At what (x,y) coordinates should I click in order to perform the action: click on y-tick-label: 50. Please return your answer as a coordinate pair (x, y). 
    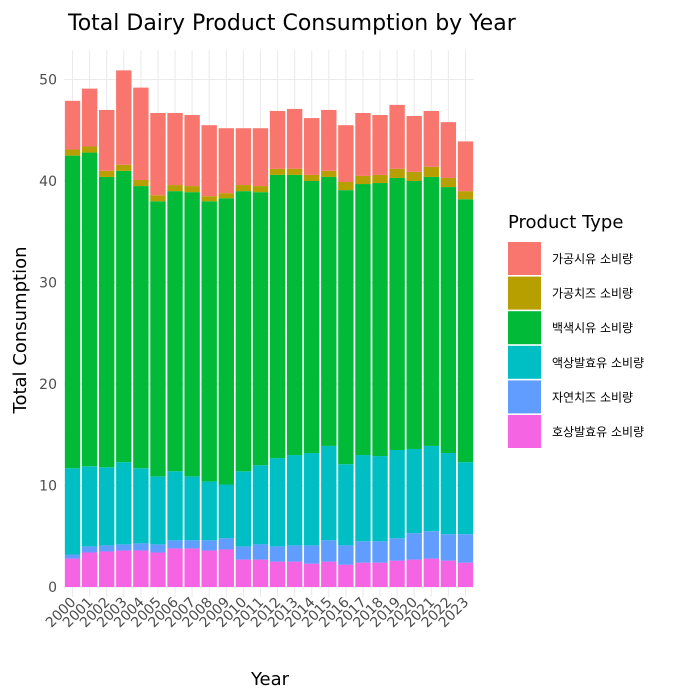
    Looking at the image, I should click on (48, 81).